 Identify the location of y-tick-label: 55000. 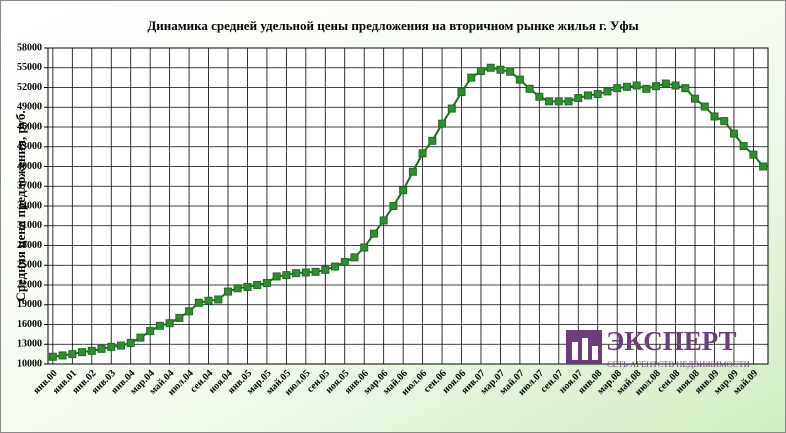
(29, 67).